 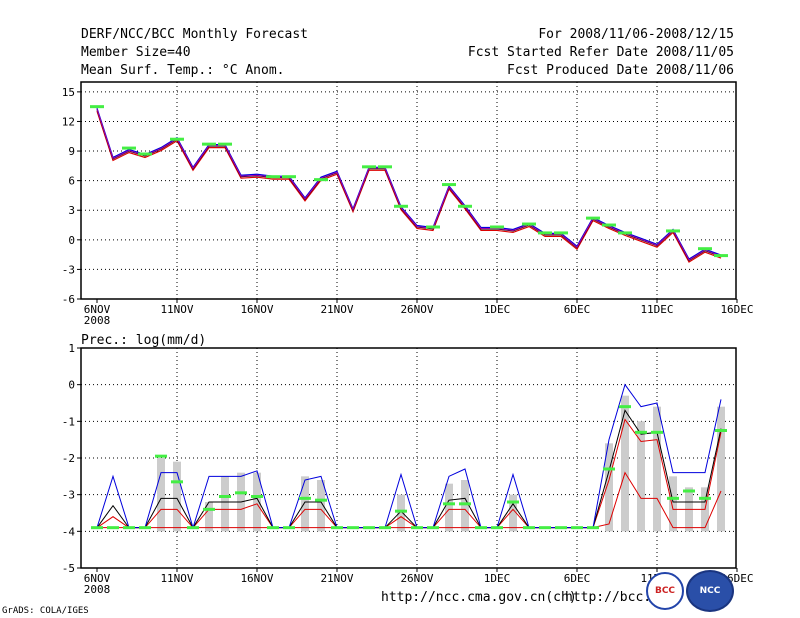 I want to click on member-size: Member Size=40, so click(x=136, y=52).